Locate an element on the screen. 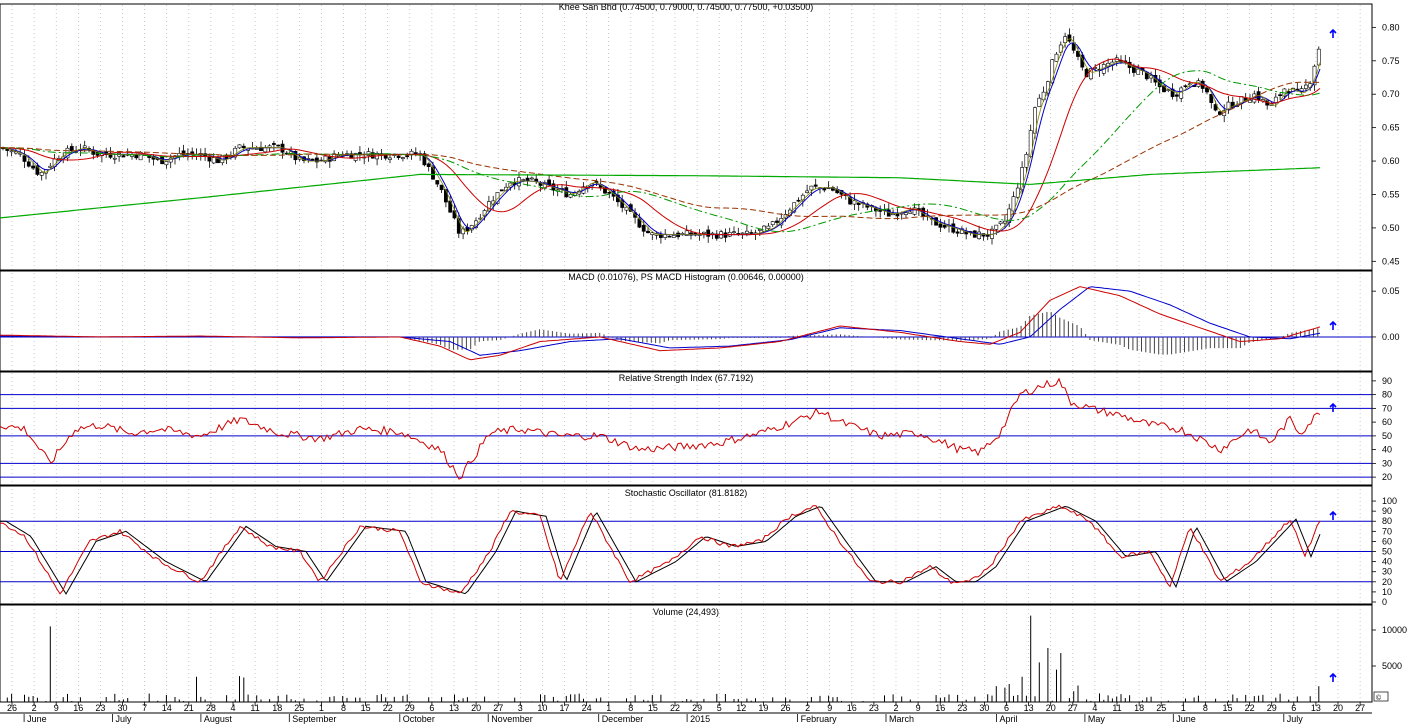  price-up-arrow-icon is located at coordinates (1333, 33).